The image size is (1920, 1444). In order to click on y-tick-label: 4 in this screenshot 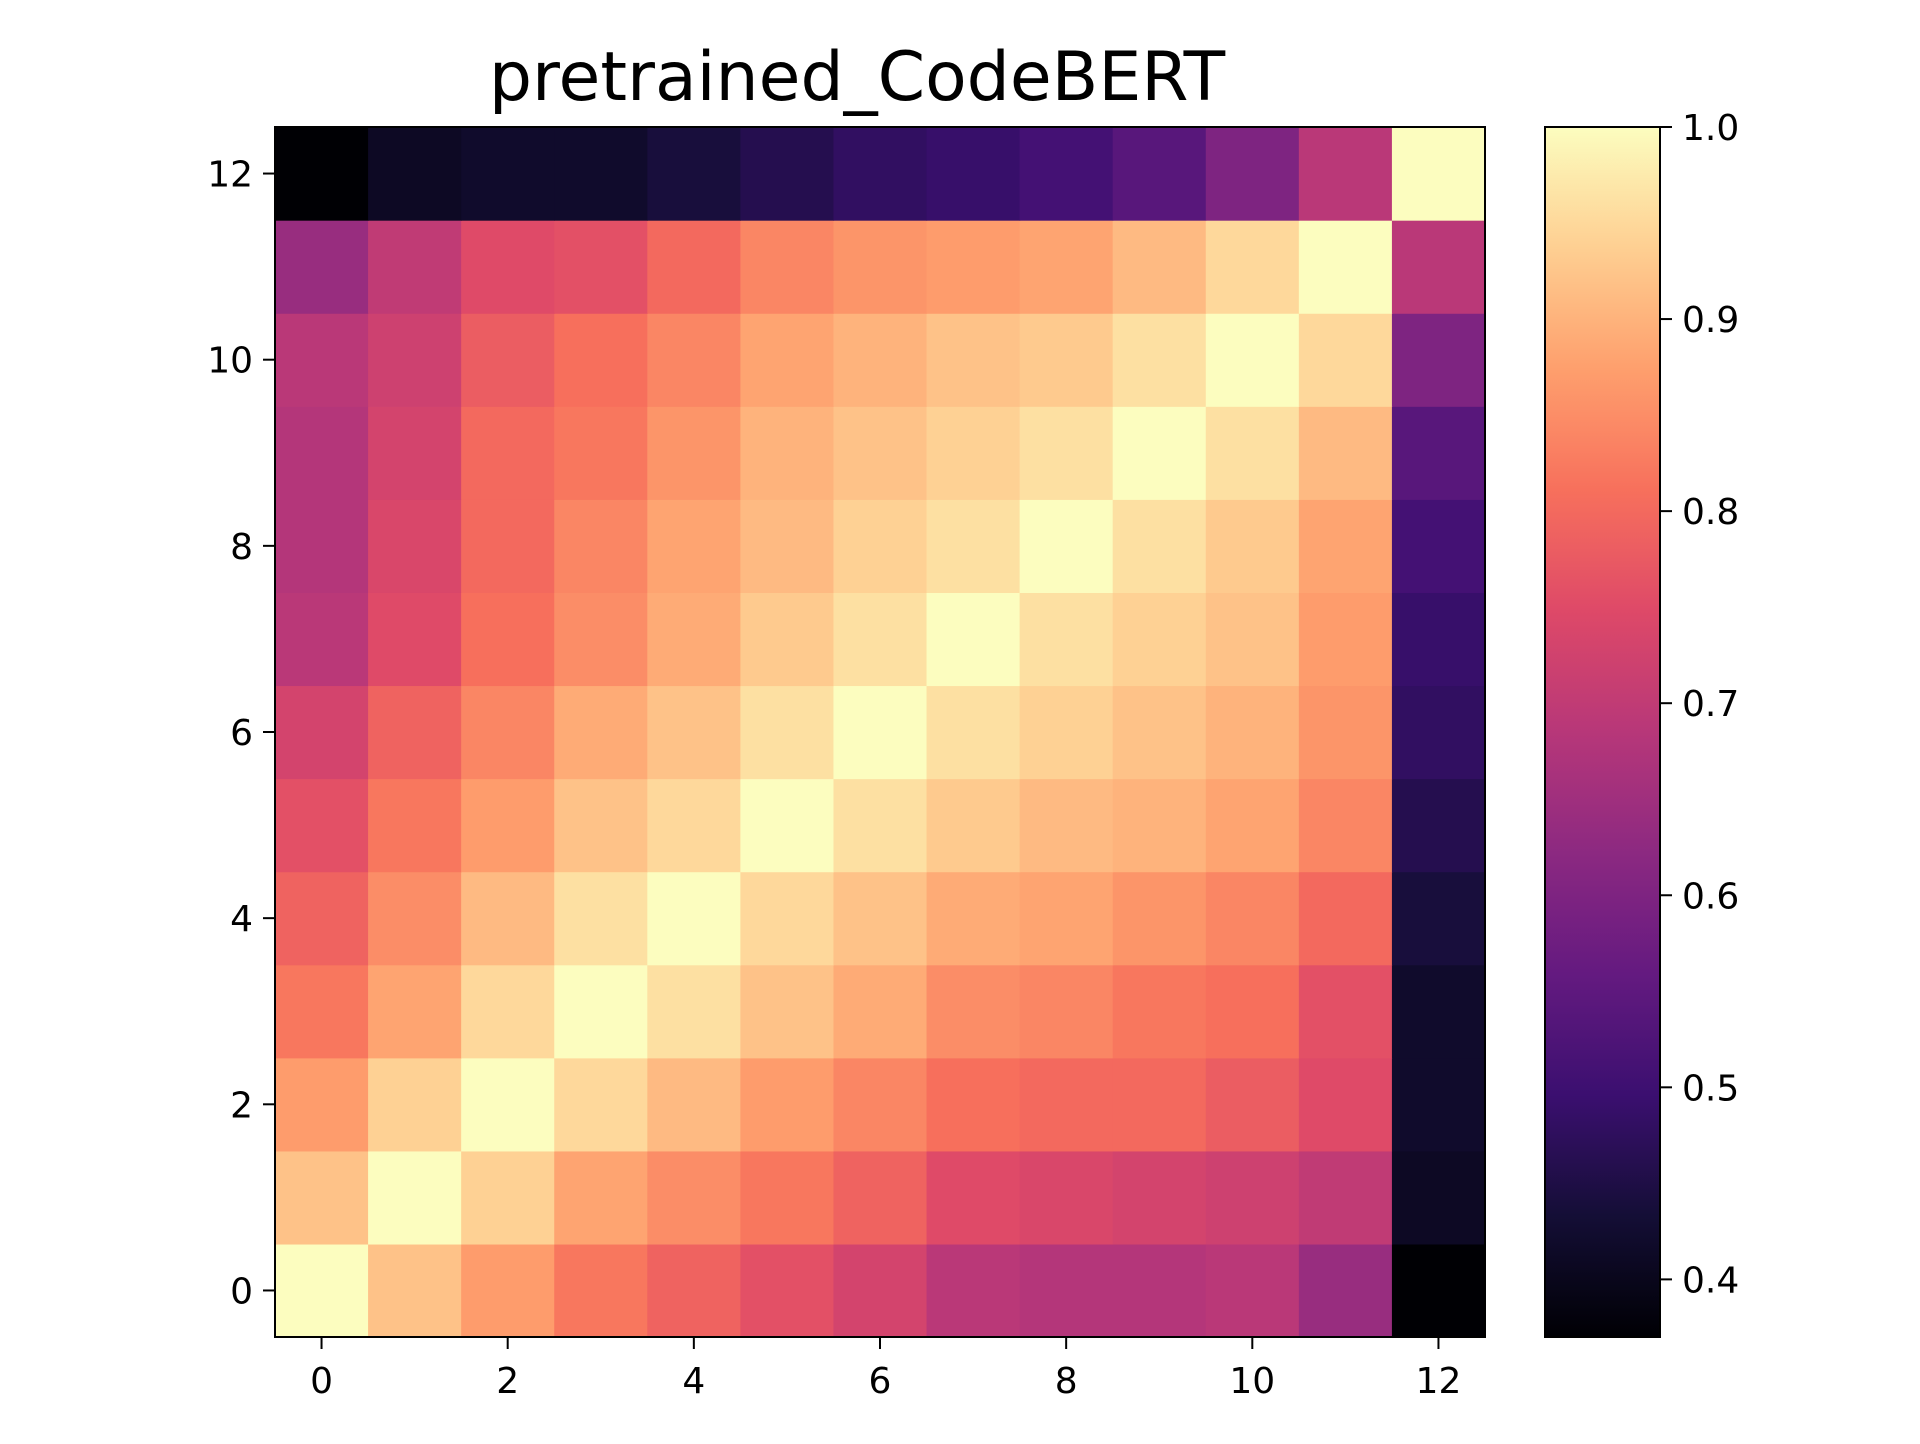, I will do `click(241, 919)`.